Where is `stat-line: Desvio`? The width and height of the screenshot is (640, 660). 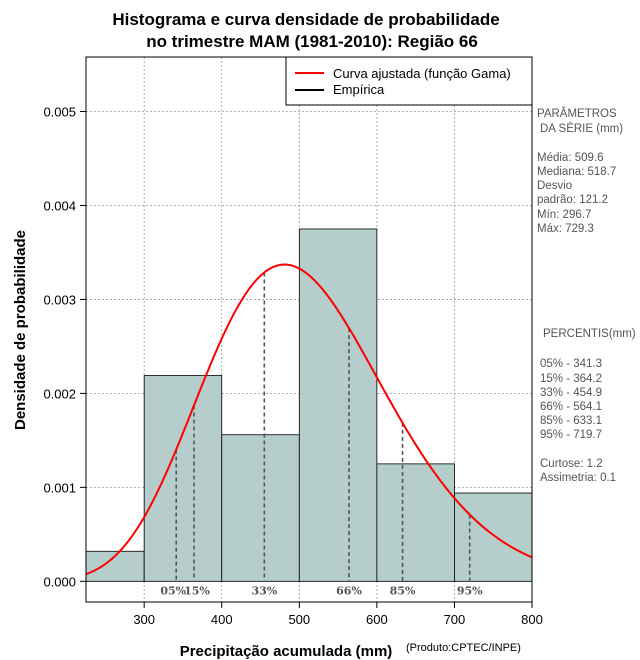
stat-line: Desvio is located at coordinates (554, 186).